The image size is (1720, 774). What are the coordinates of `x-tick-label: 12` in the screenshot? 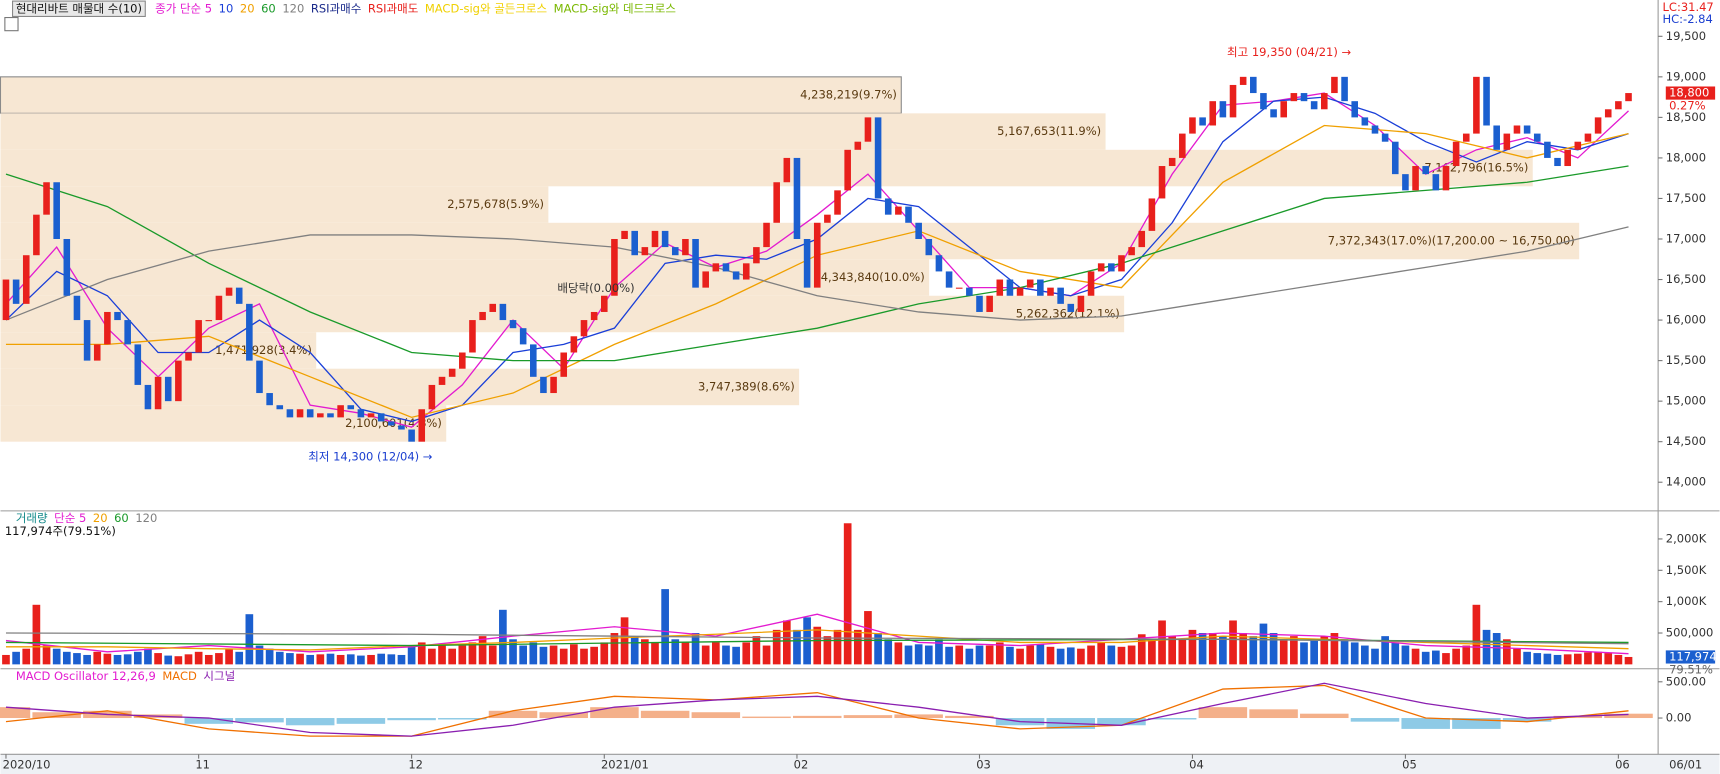 It's located at (415, 765).